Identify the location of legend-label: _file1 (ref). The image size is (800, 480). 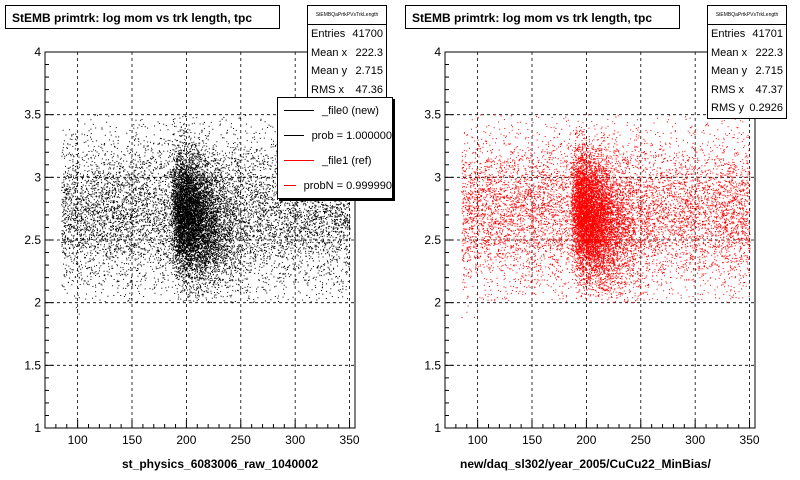
(347, 160).